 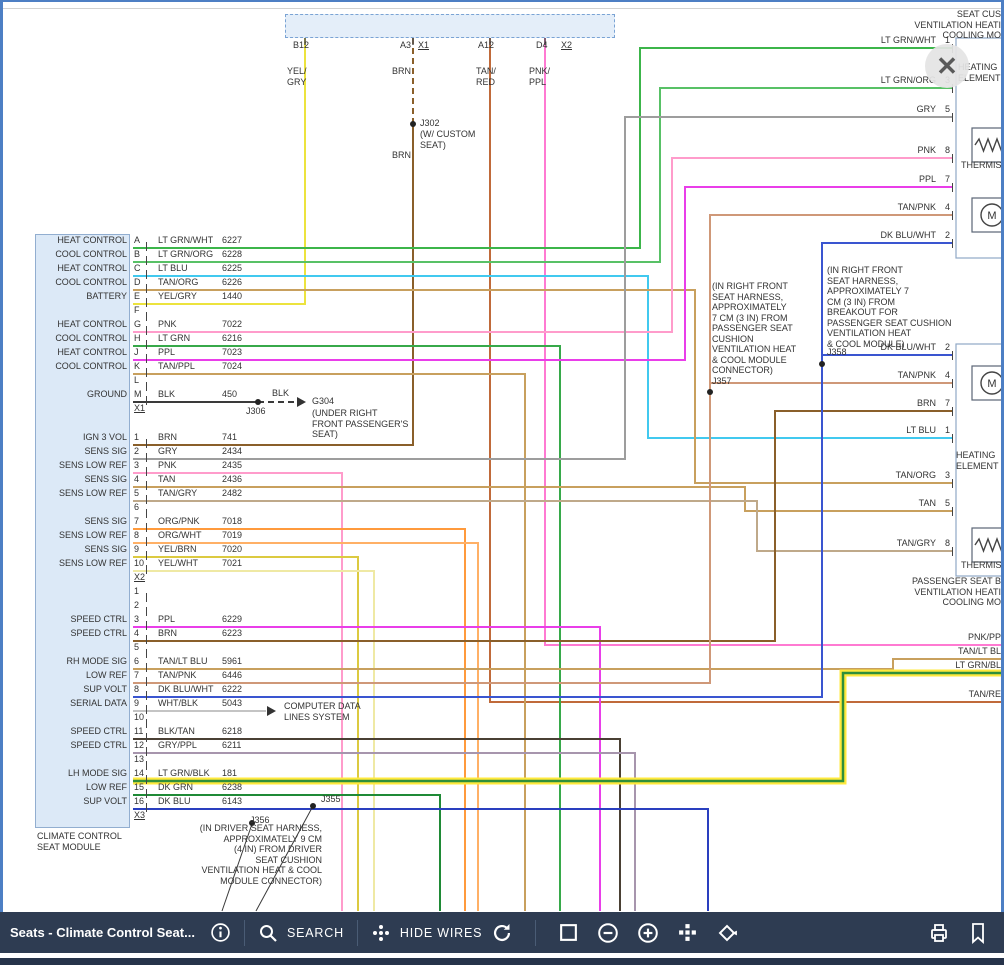 I want to click on refresh-button, so click(x=502, y=933).